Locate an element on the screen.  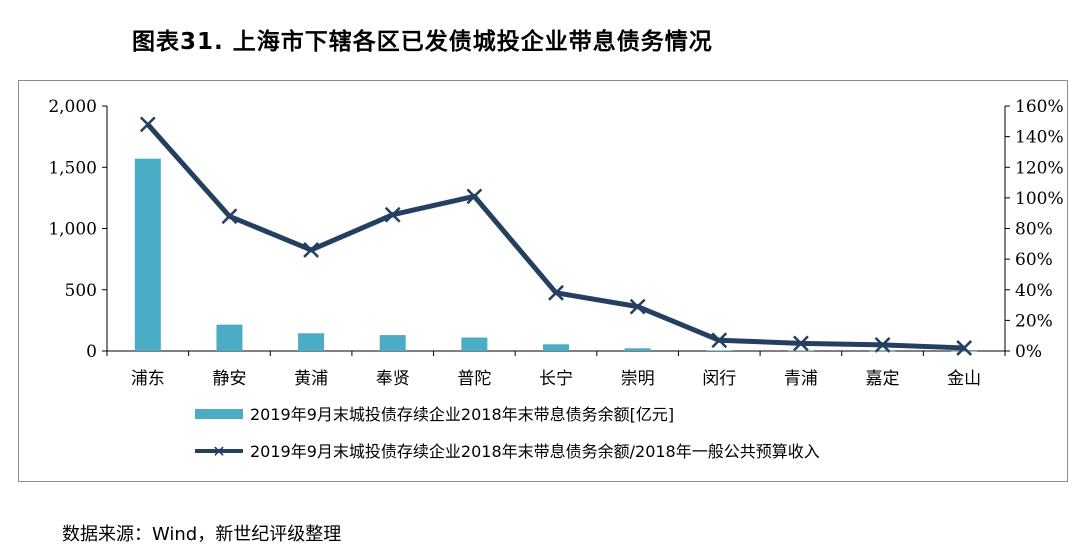
y-right-tick-label: 40% is located at coordinates (1034, 291).